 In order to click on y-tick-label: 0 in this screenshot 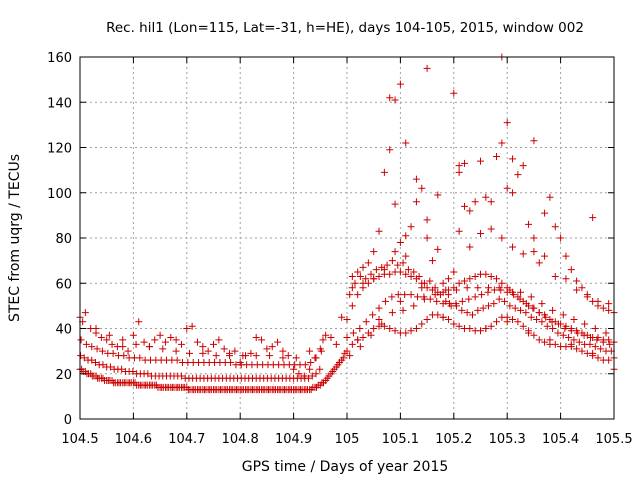, I will do `click(68, 420)`.